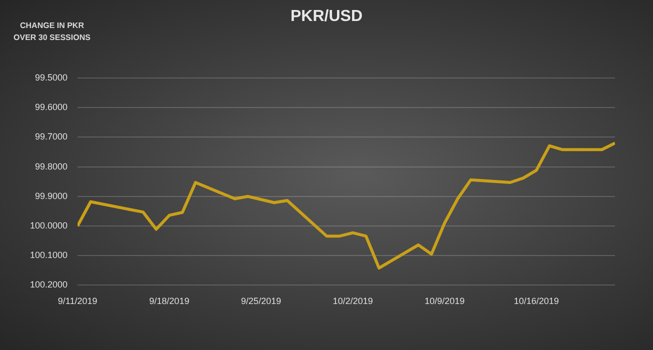 The image size is (653, 350). What do you see at coordinates (51, 107) in the screenshot?
I see `y-tick-label: 99.6000` at bounding box center [51, 107].